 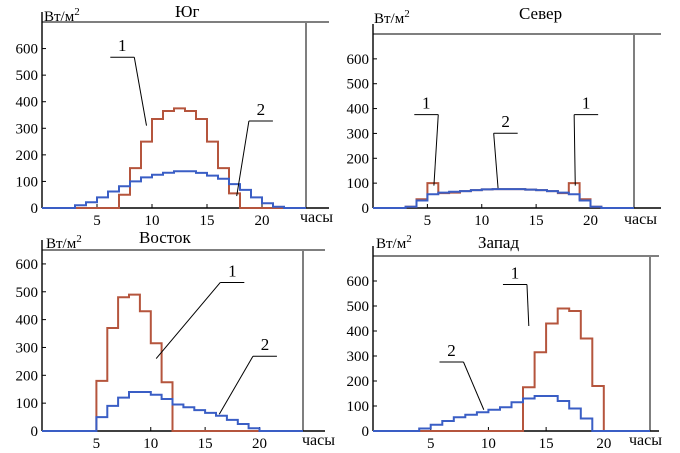 What do you see at coordinates (165, 237) in the screenshot?
I see `chart-title: Восток` at bounding box center [165, 237].